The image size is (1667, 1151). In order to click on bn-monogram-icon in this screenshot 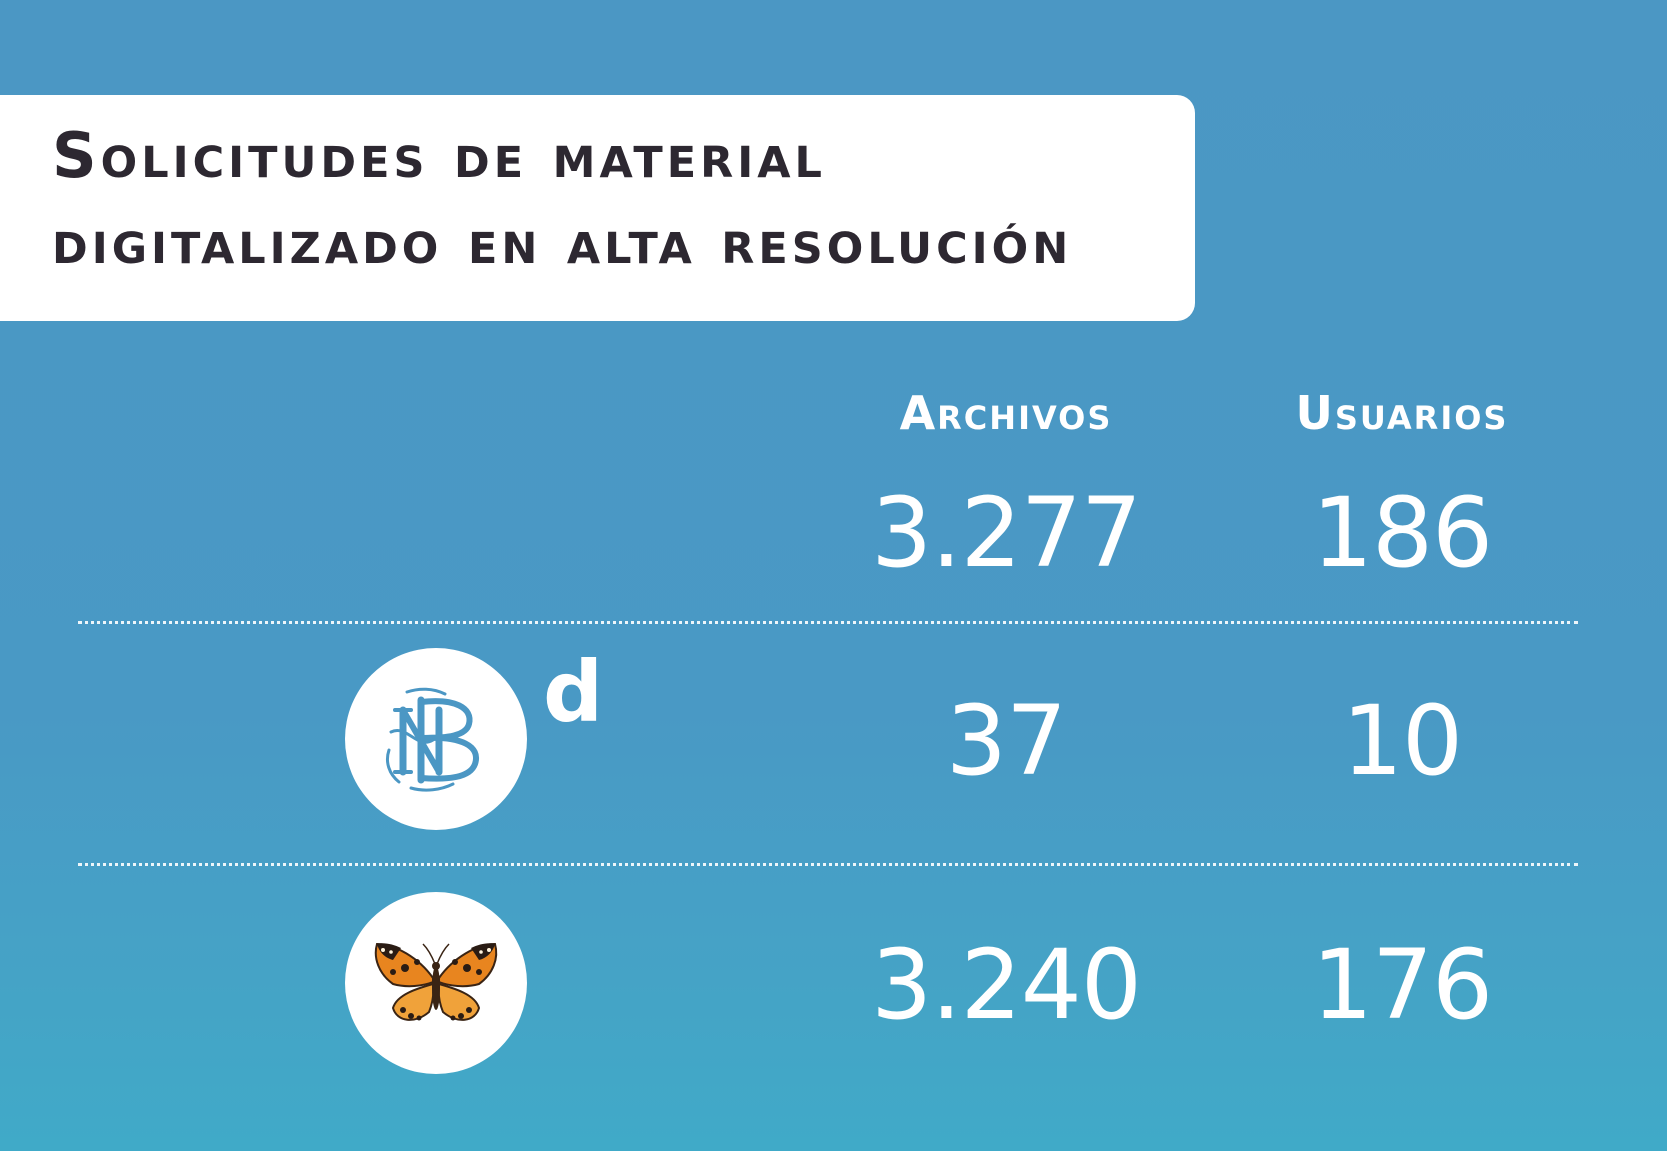, I will do `click(432, 739)`.